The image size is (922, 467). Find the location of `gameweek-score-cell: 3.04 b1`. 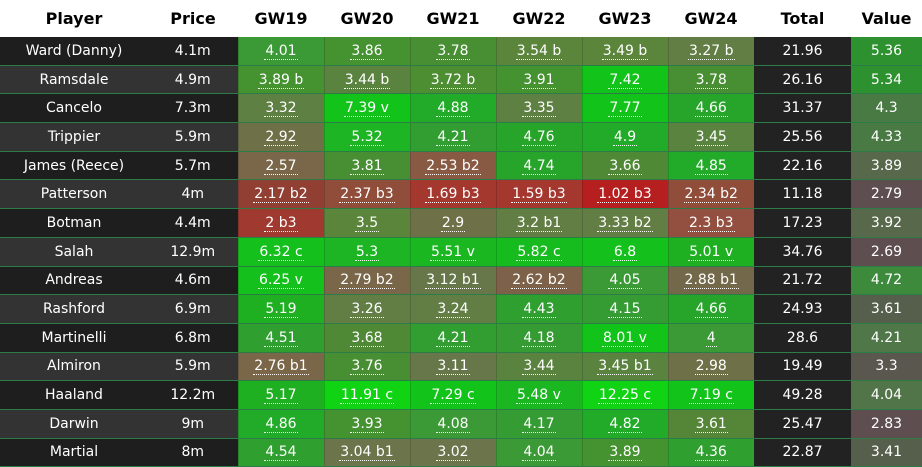

gameweek-score-cell: 3.04 b1 is located at coordinates (366, 452).